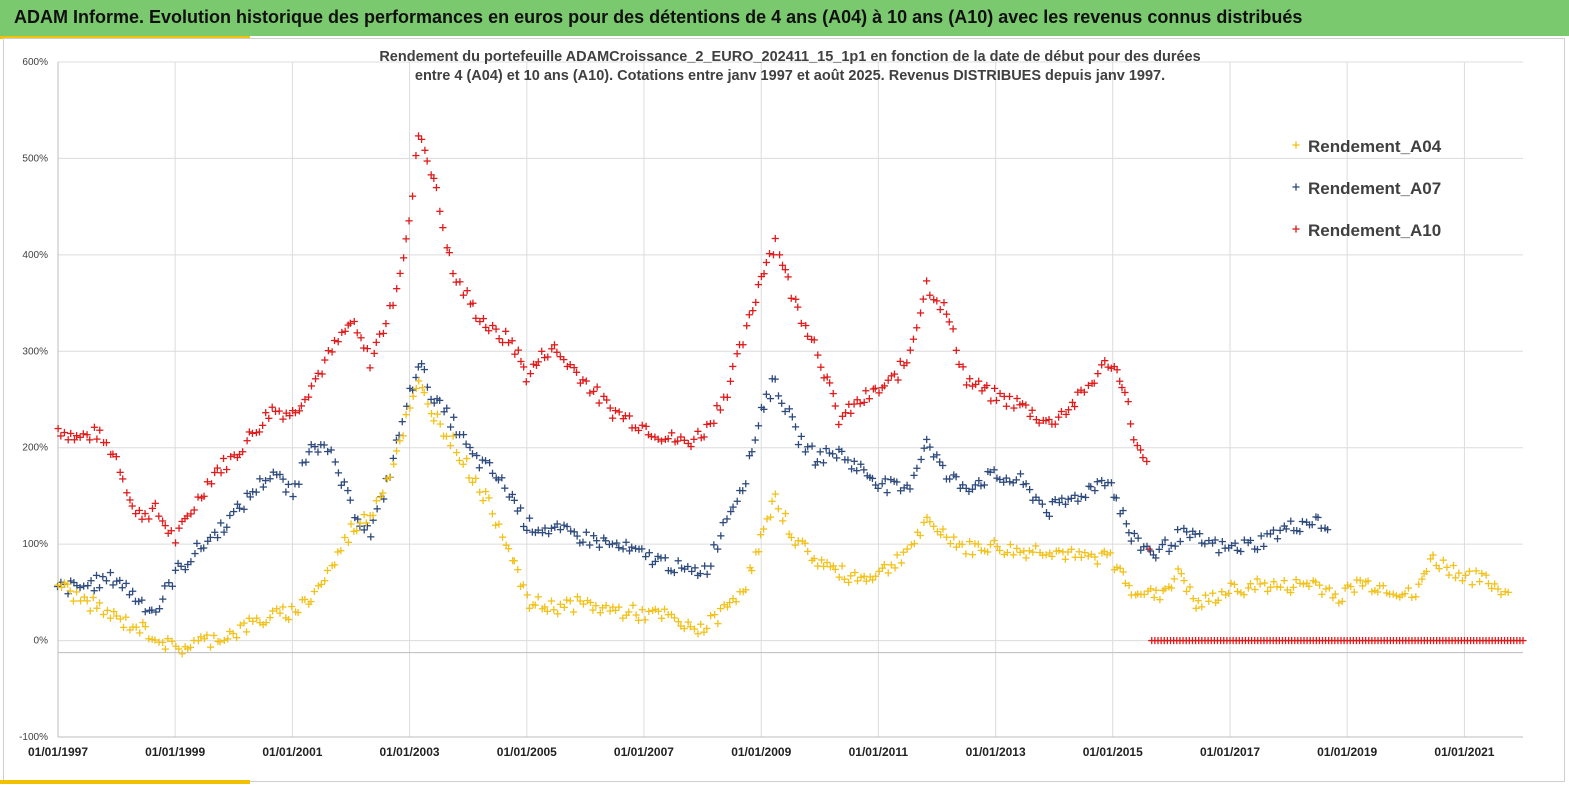 The image size is (1569, 785). Describe the element at coordinates (125, 782) in the screenshot. I see `accent-bar-bottom` at that location.